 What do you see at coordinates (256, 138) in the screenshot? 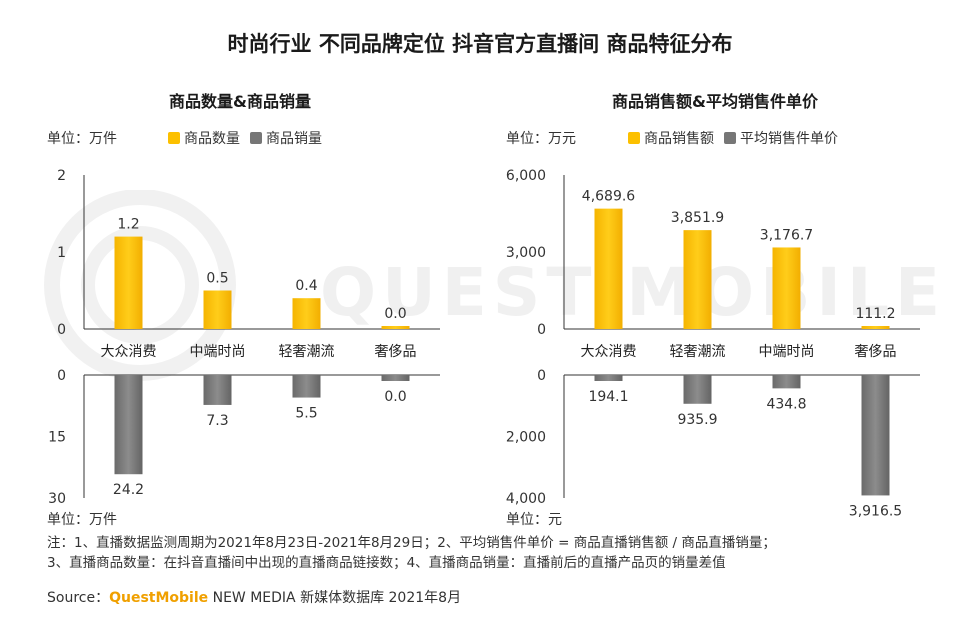
I see `legend-swatch-product-sales` at bounding box center [256, 138].